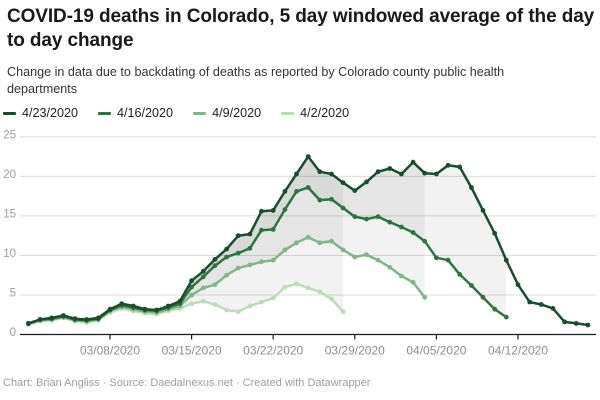 Image resolution: width=600 pixels, height=400 pixels. What do you see at coordinates (9, 135) in the screenshot?
I see `y-tick-label: 25` at bounding box center [9, 135].